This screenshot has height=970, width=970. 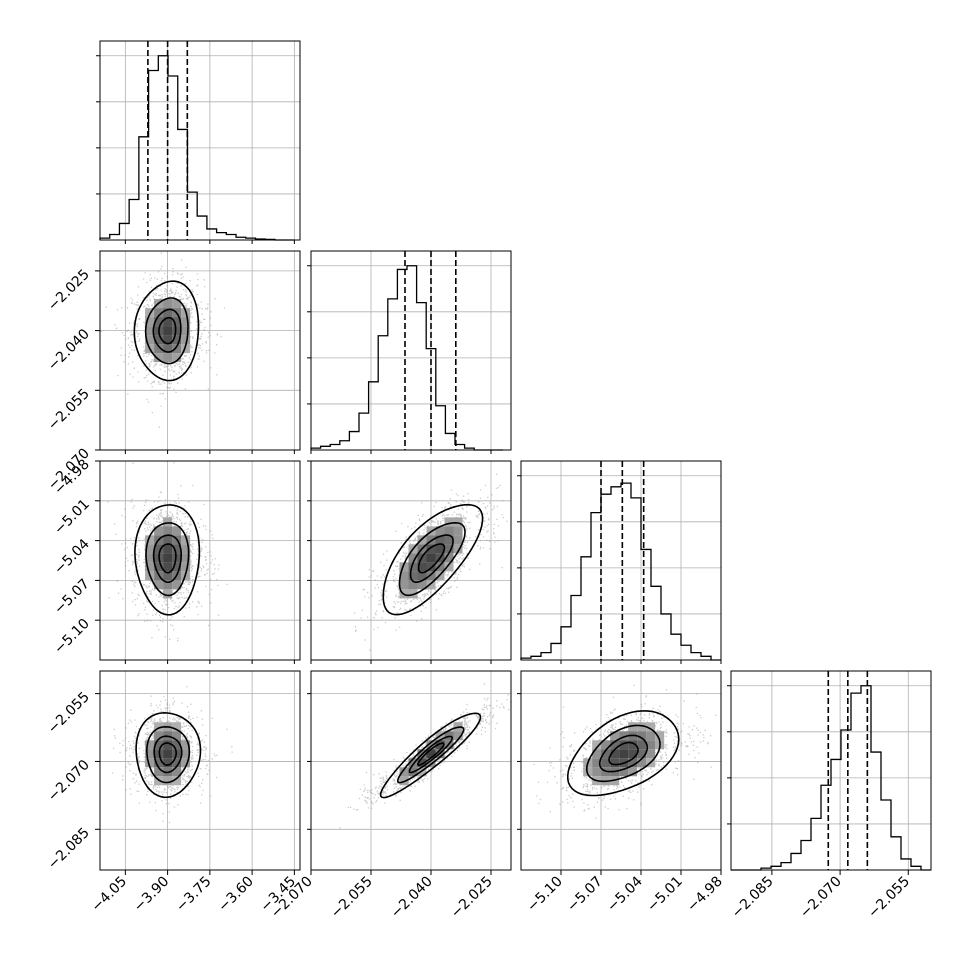 What do you see at coordinates (69, 290) in the screenshot?
I see `y-tick-label: −2.025` at bounding box center [69, 290].